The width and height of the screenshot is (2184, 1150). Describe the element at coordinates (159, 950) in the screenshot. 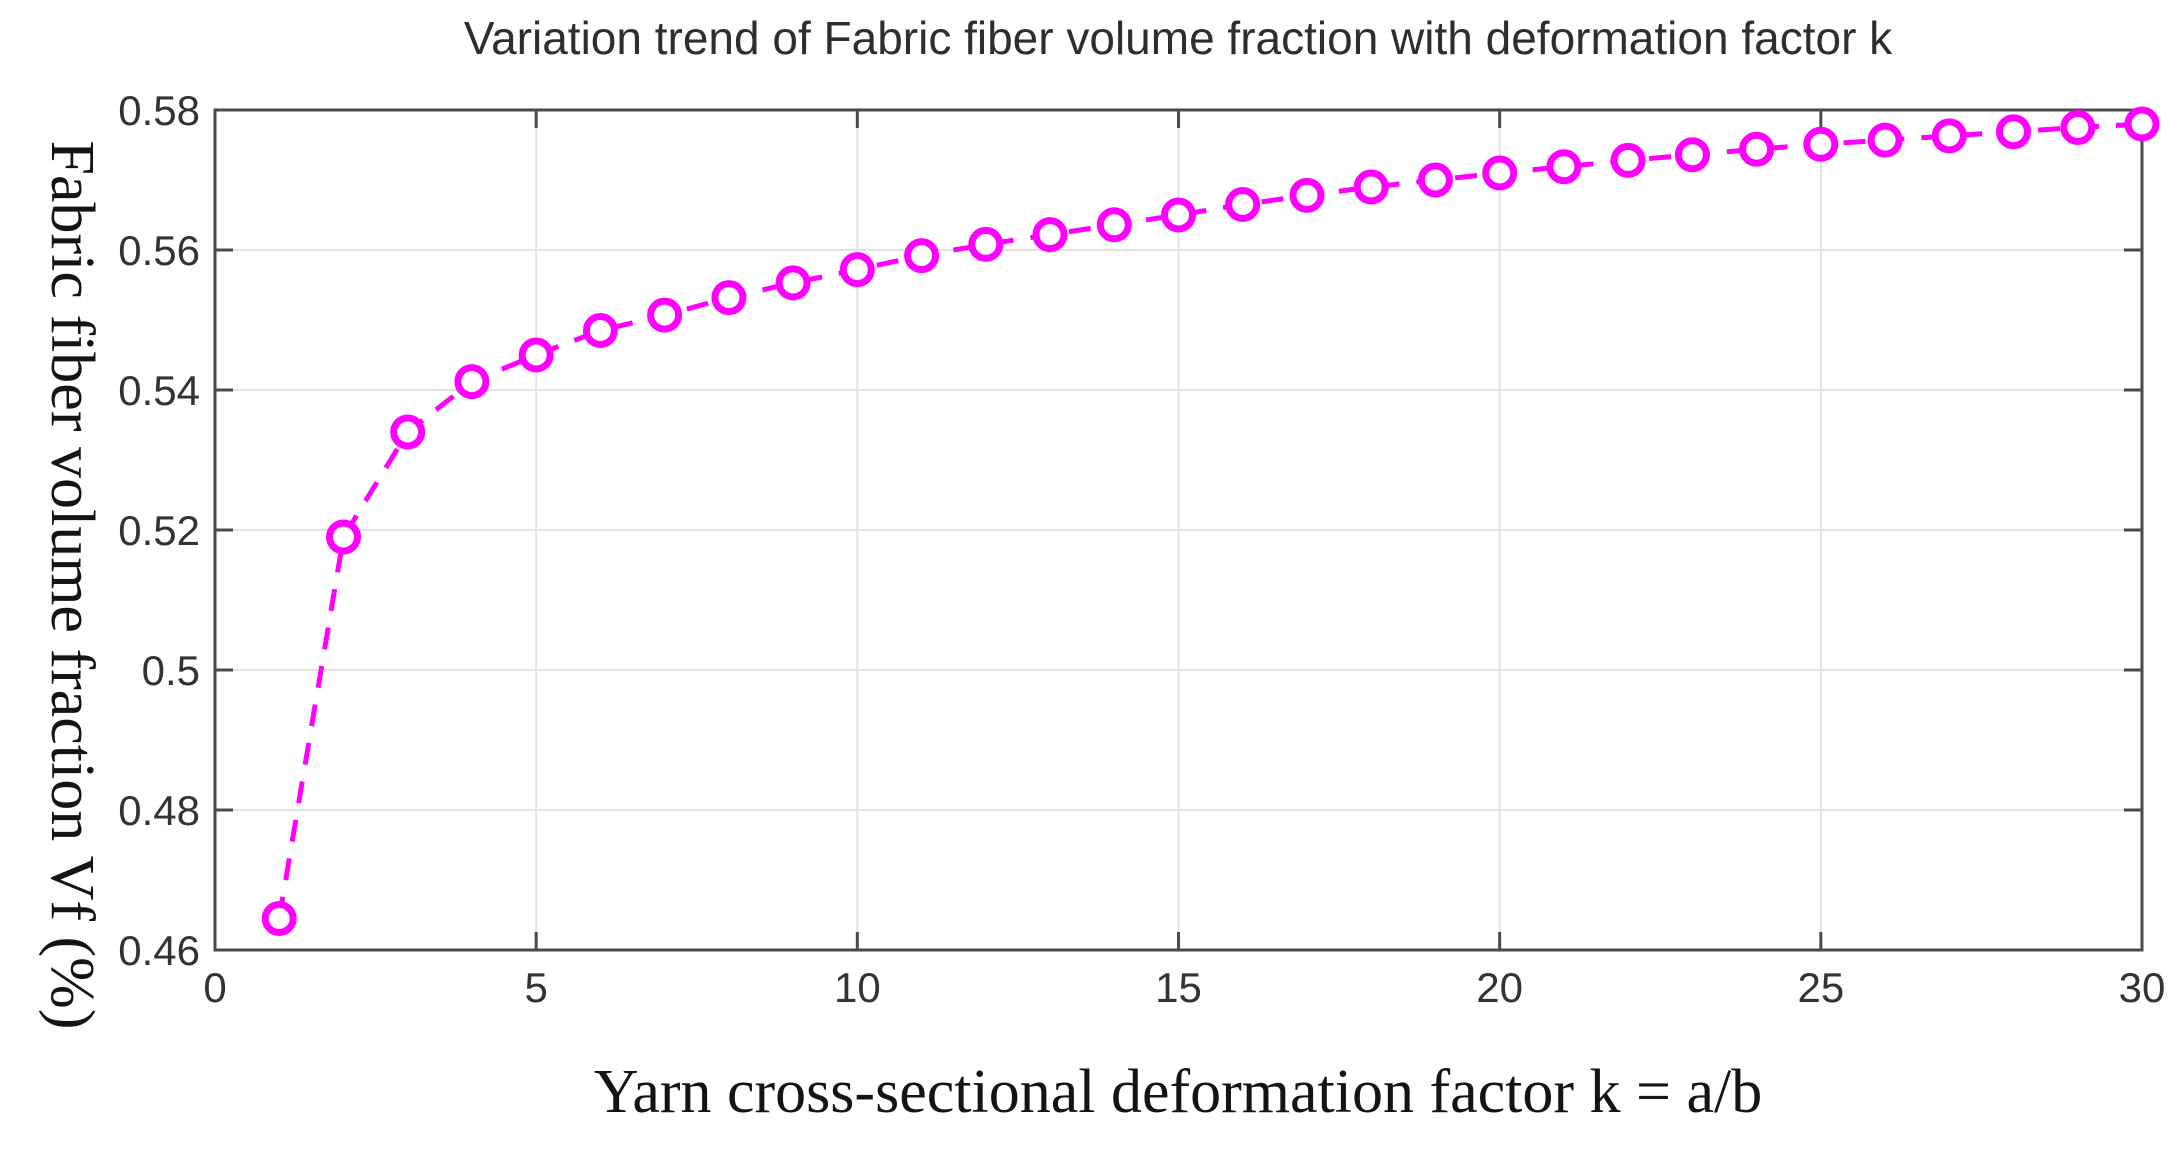

I see `y-tick-label: 0.46` at that location.